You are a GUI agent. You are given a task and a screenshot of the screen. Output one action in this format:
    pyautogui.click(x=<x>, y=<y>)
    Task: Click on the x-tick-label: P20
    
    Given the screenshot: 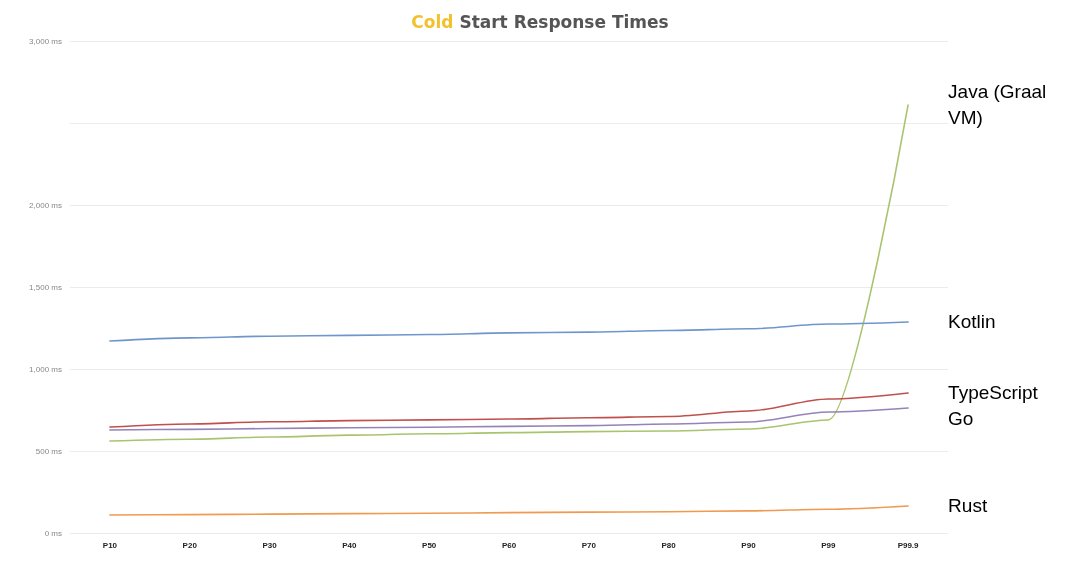 What is the action you would take?
    pyautogui.click(x=190, y=545)
    